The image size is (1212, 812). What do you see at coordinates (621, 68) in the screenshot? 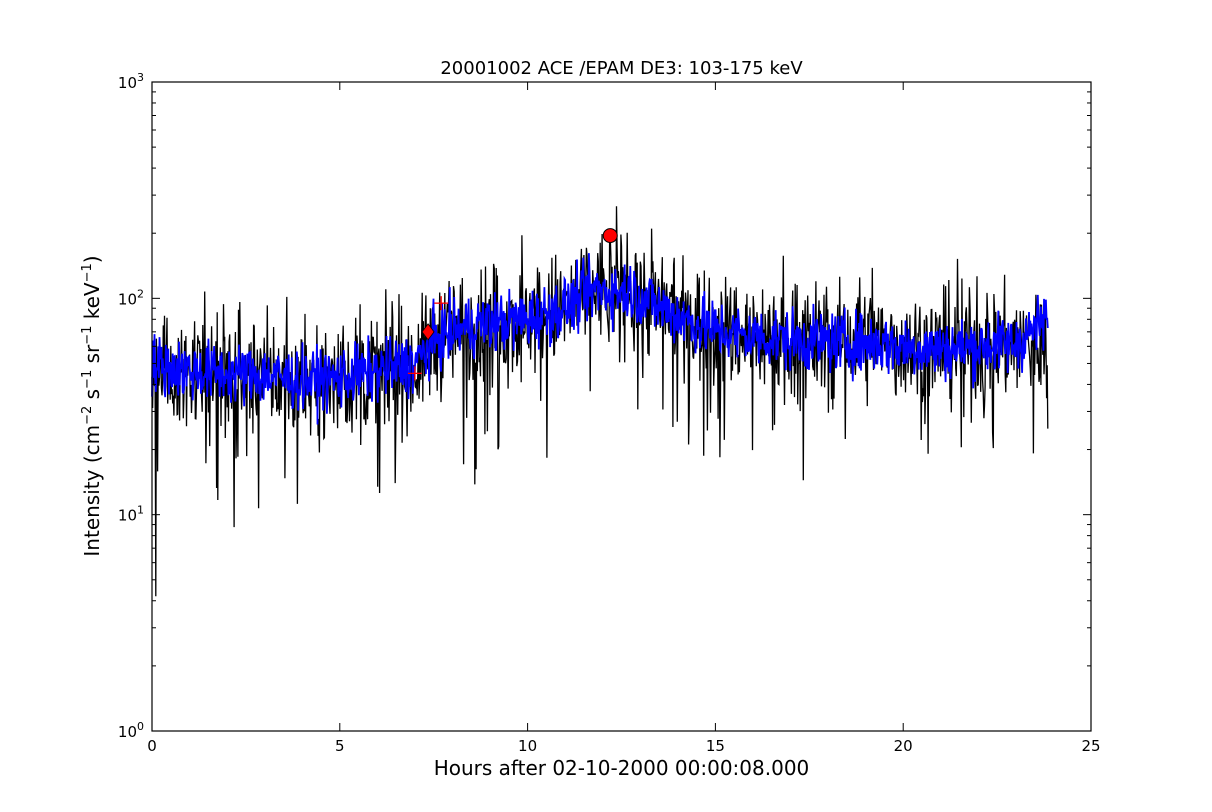
I see `chart-title: 20001002 ACE /EPAM DE3: 103-175 keV` at bounding box center [621, 68].